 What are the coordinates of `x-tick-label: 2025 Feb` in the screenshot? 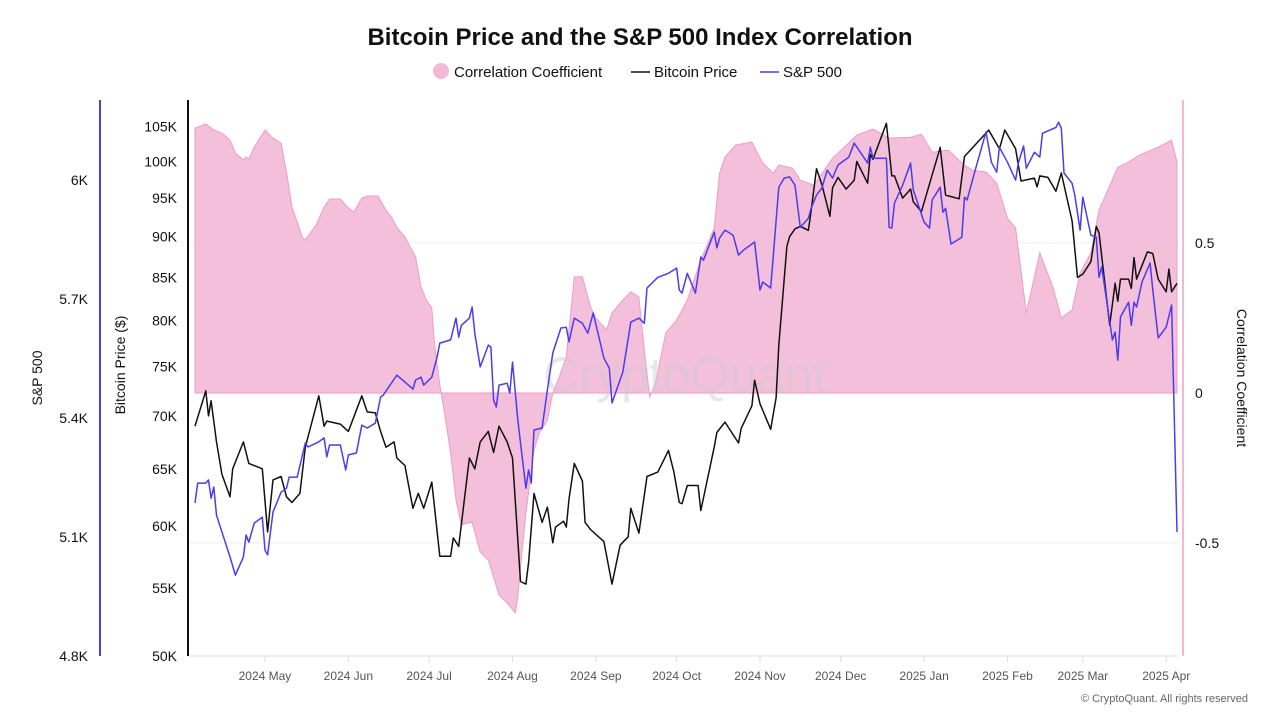 It's located at (1007, 676).